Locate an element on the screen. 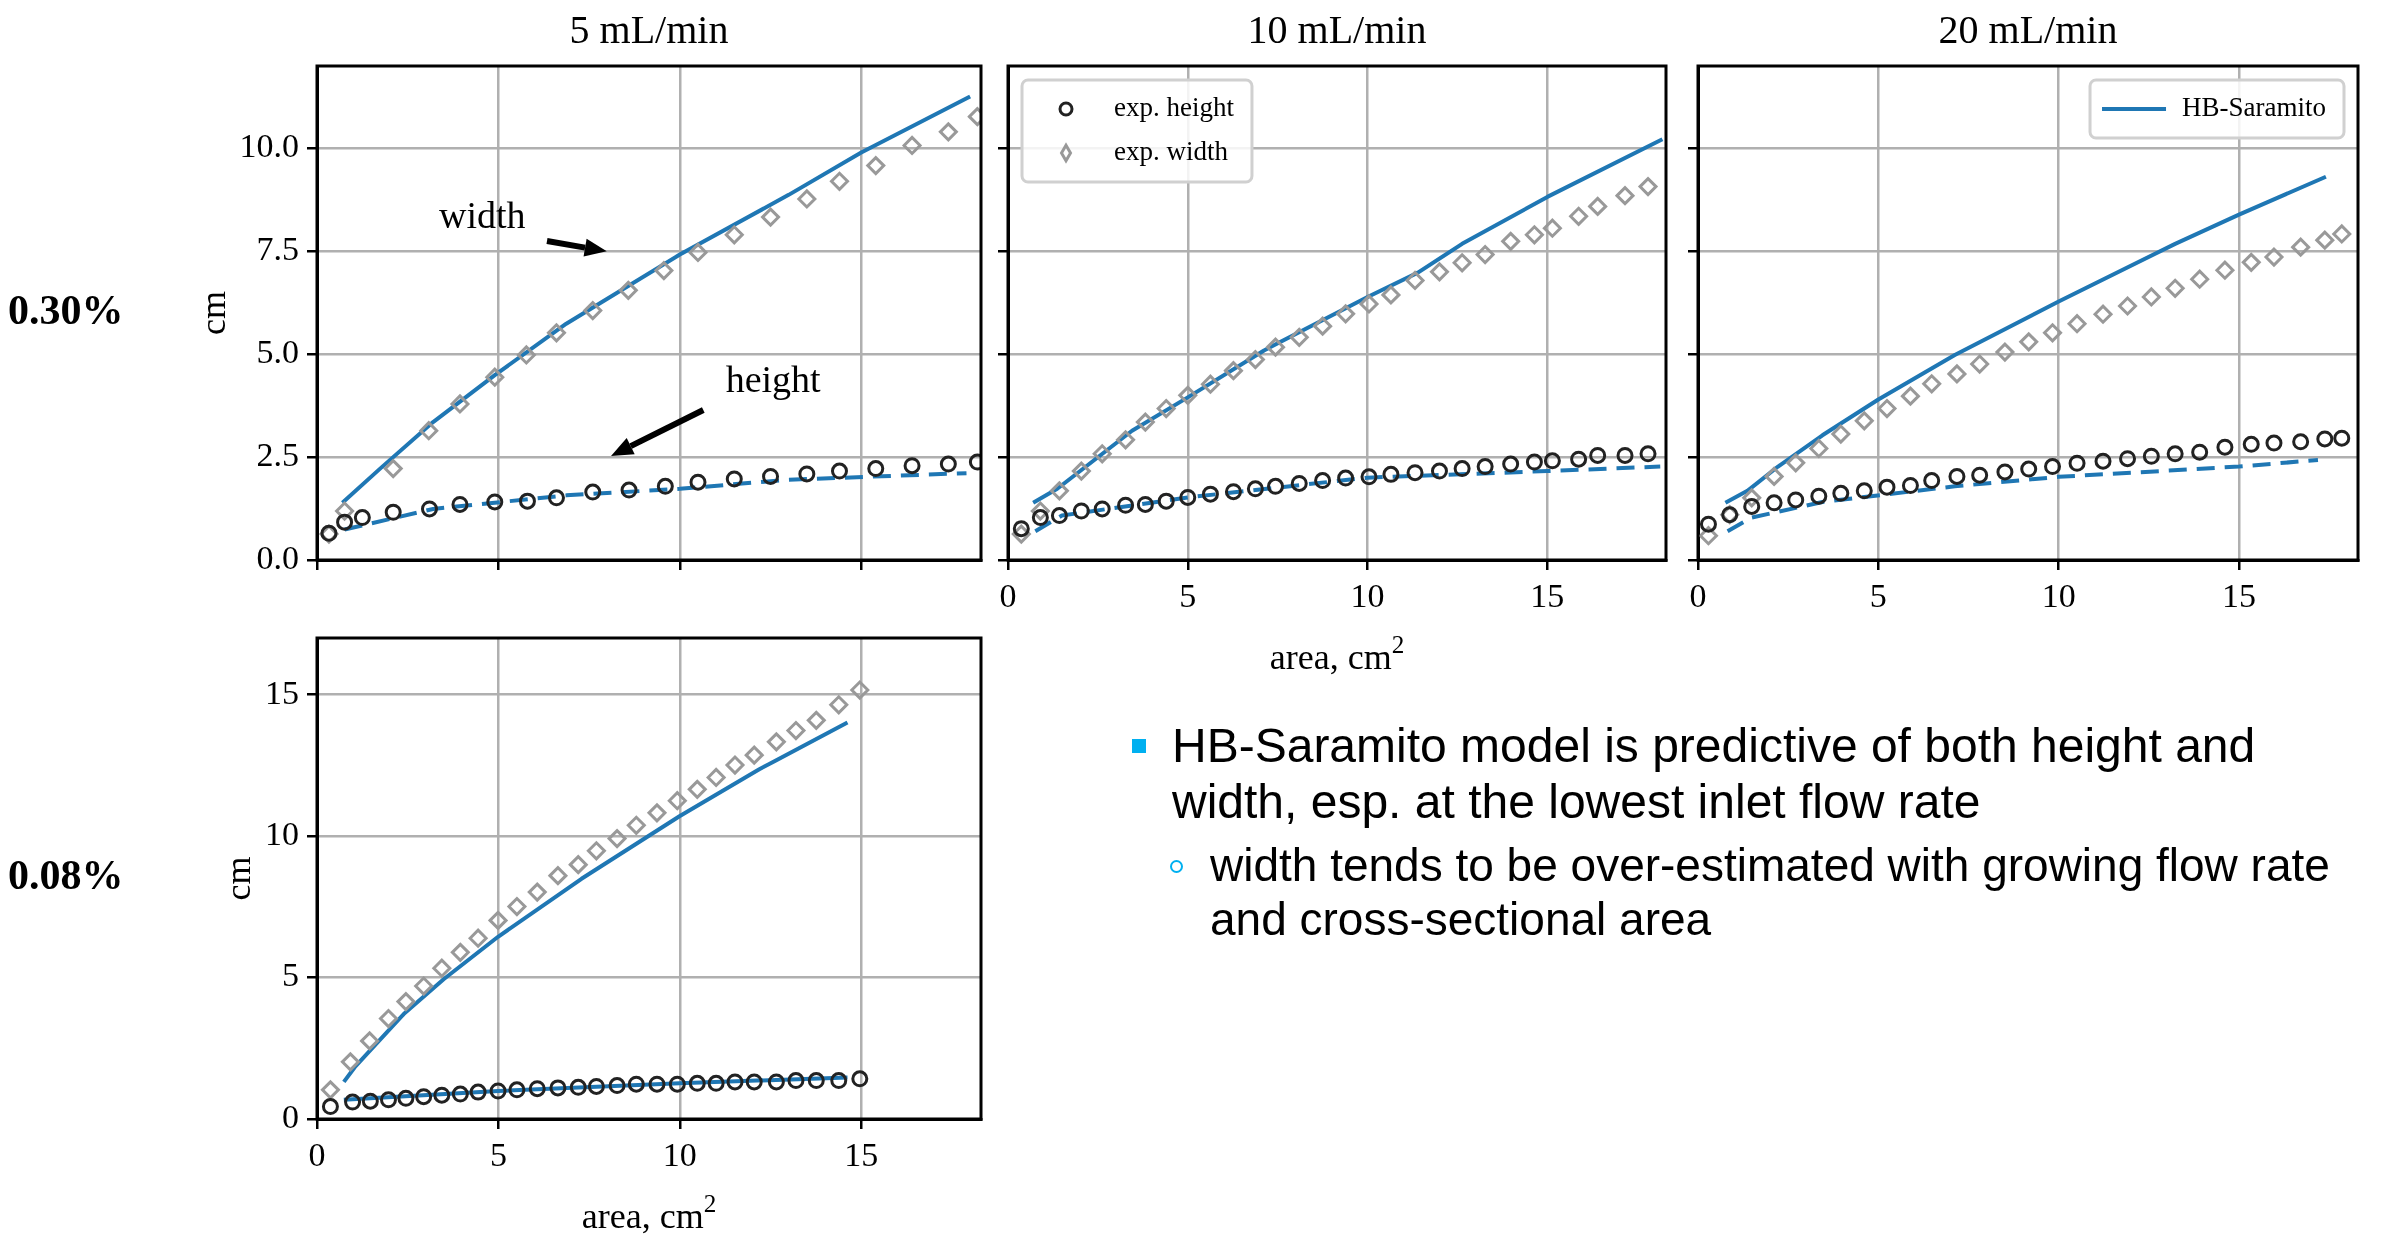  y-tick-label: 15 is located at coordinates (282, 692).